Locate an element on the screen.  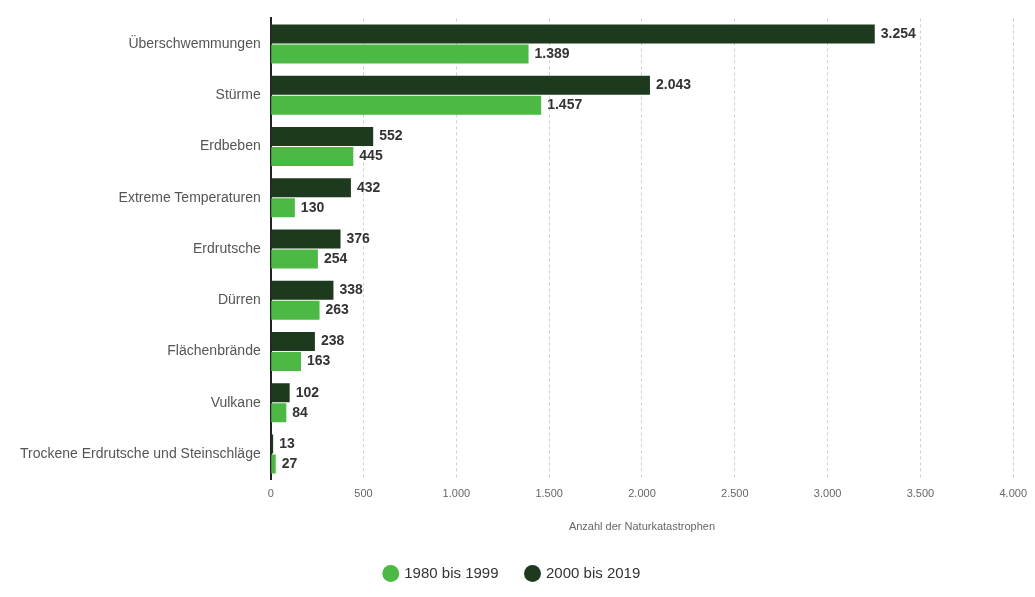
data-label: 130 is located at coordinates (312, 206).